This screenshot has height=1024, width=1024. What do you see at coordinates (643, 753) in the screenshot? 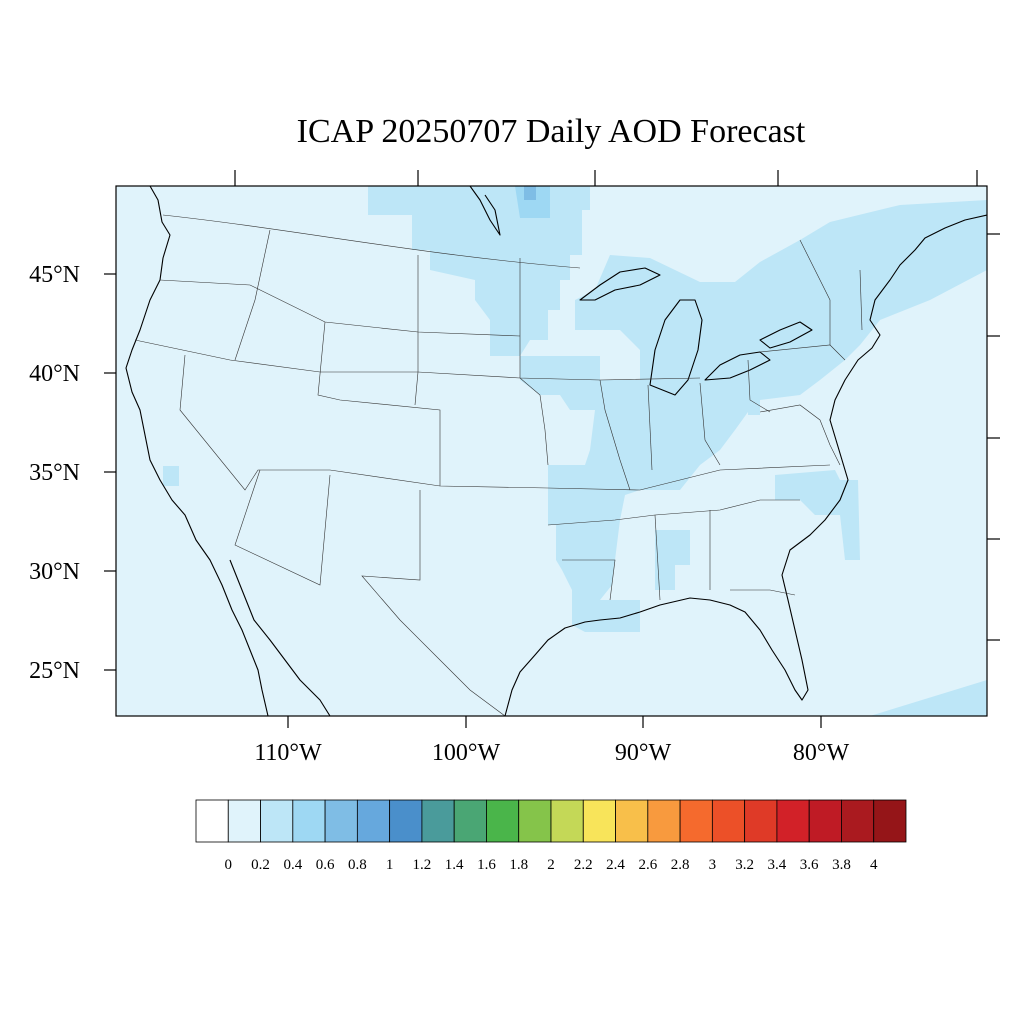
I see `lon-label: 90°W` at bounding box center [643, 753].